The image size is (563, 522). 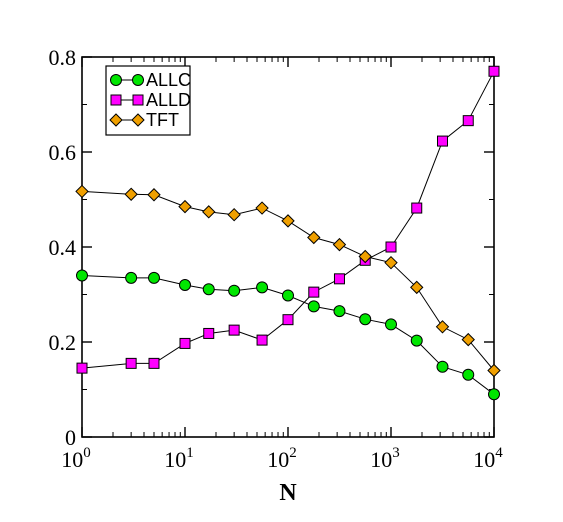 I want to click on x-tick-label: 10¹, so click(x=179, y=458).